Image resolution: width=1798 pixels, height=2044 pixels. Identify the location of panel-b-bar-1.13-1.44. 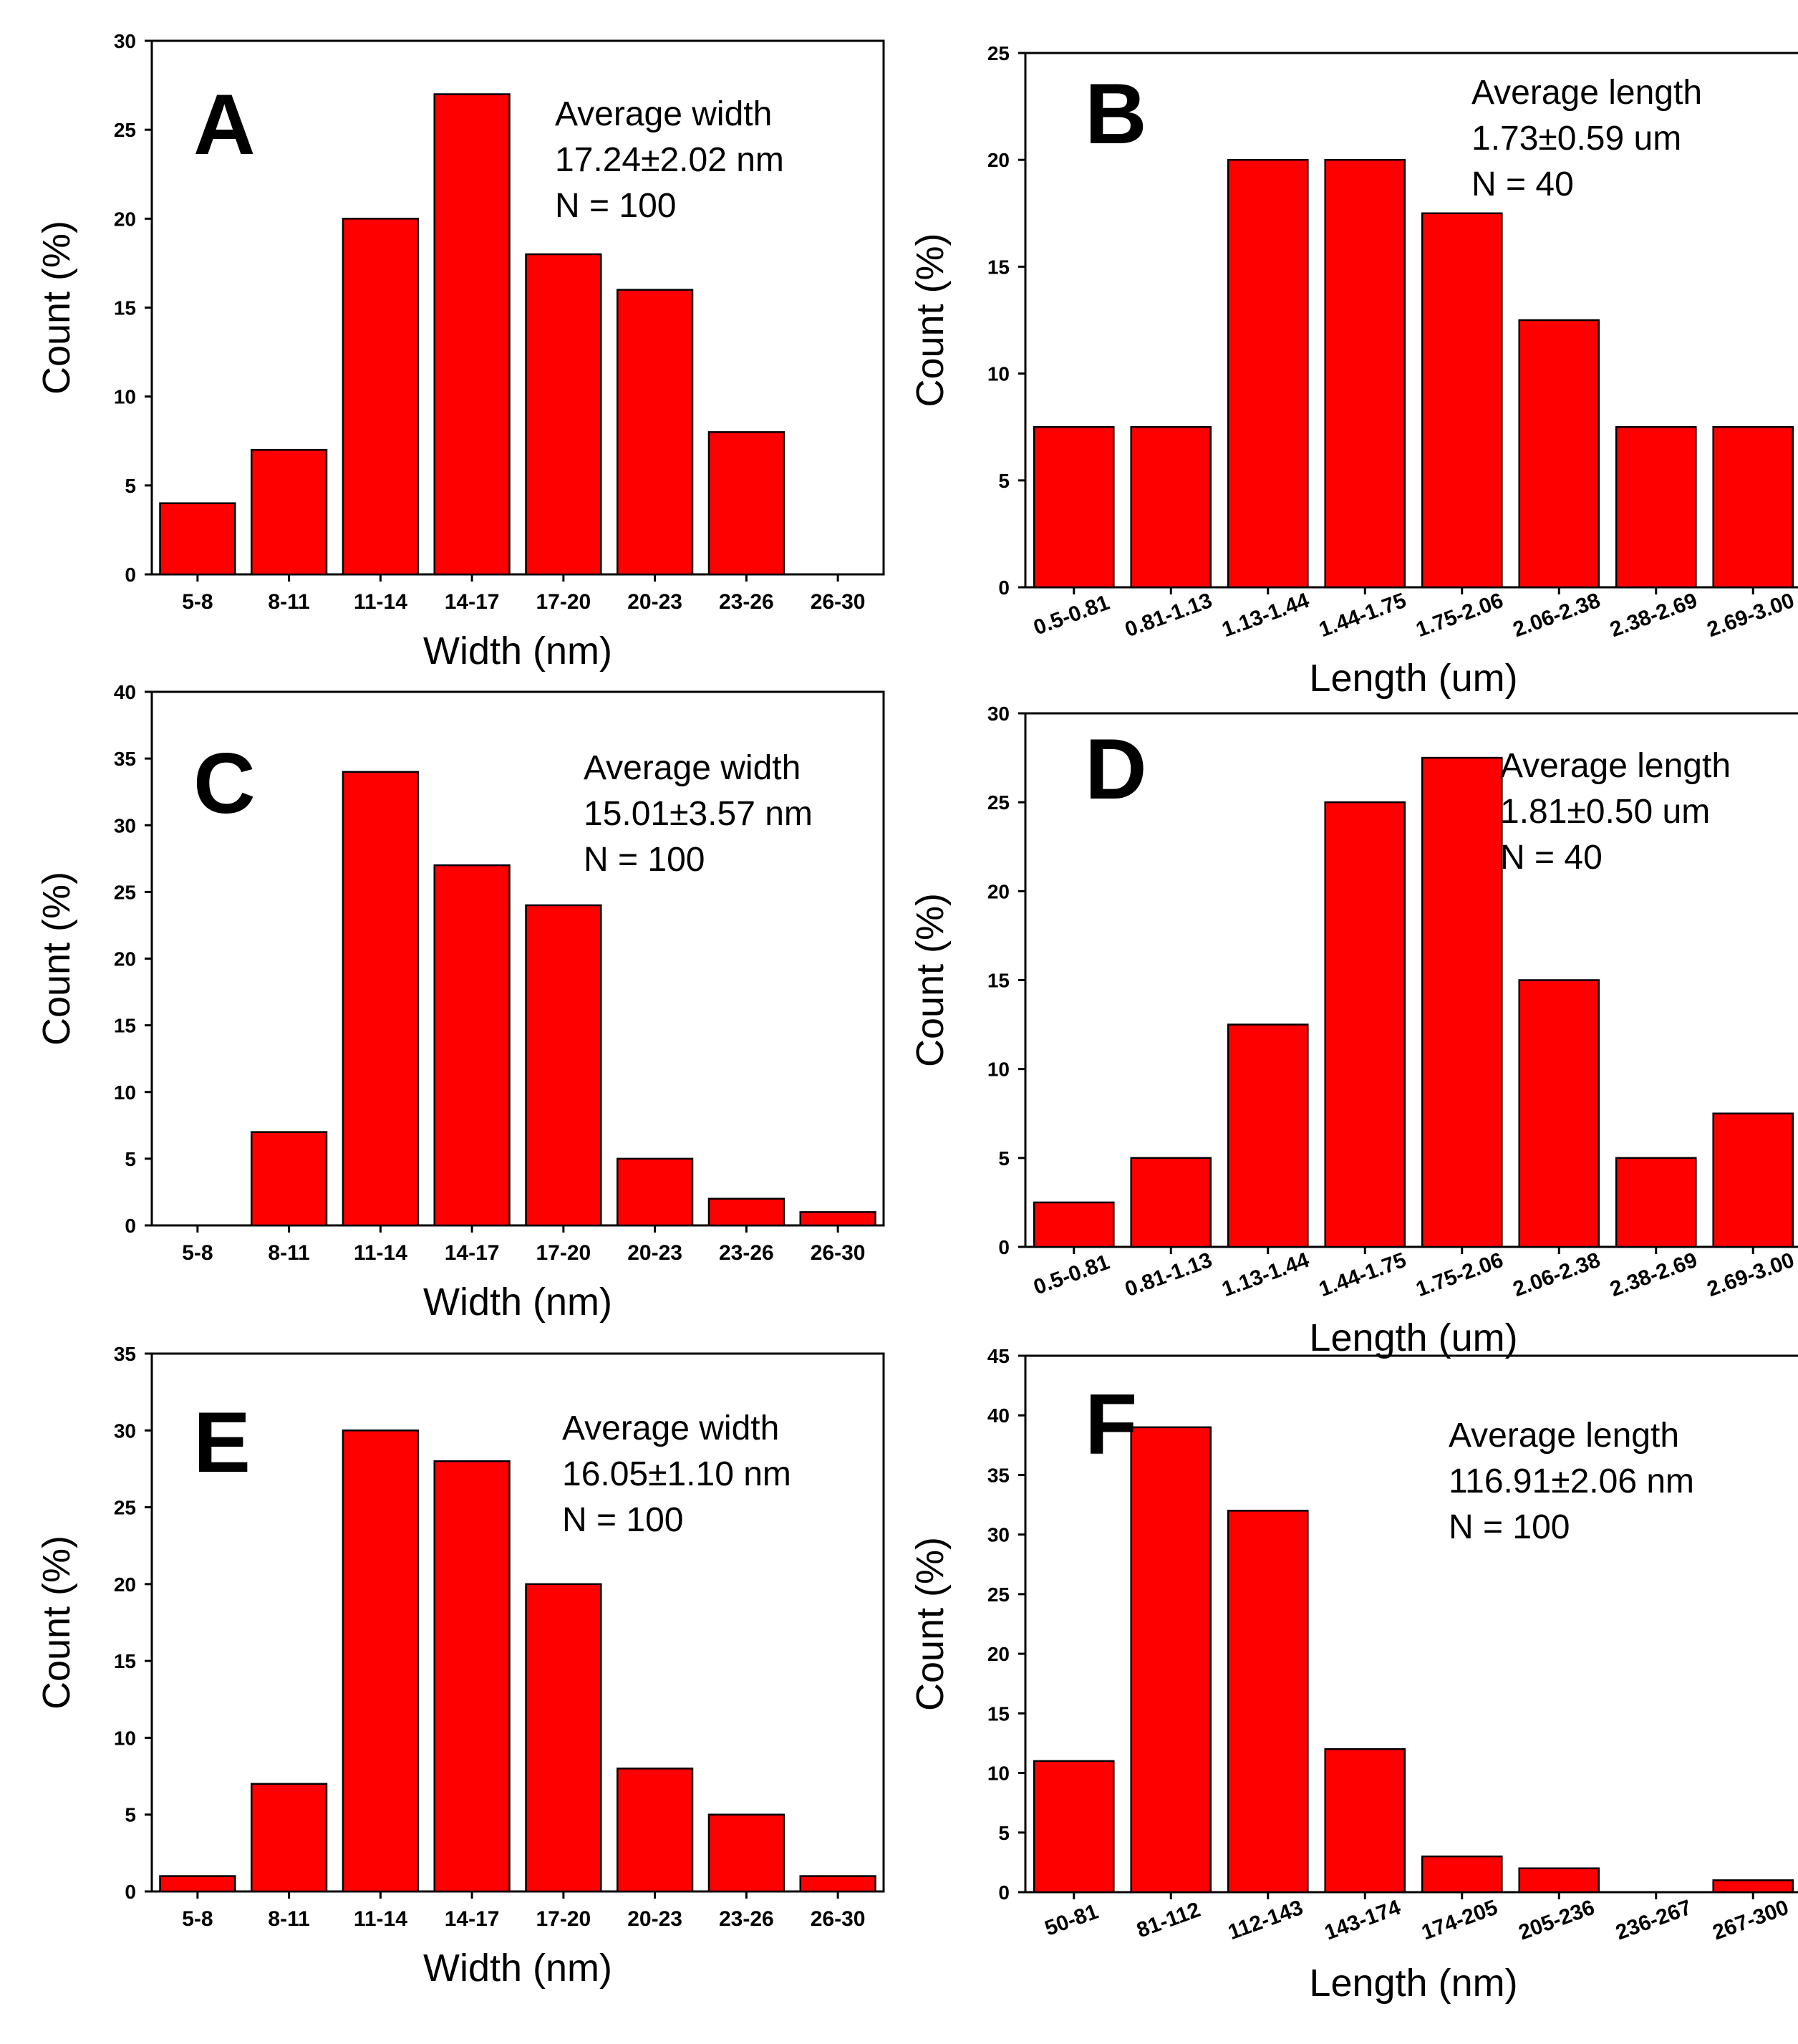
(1268, 374).